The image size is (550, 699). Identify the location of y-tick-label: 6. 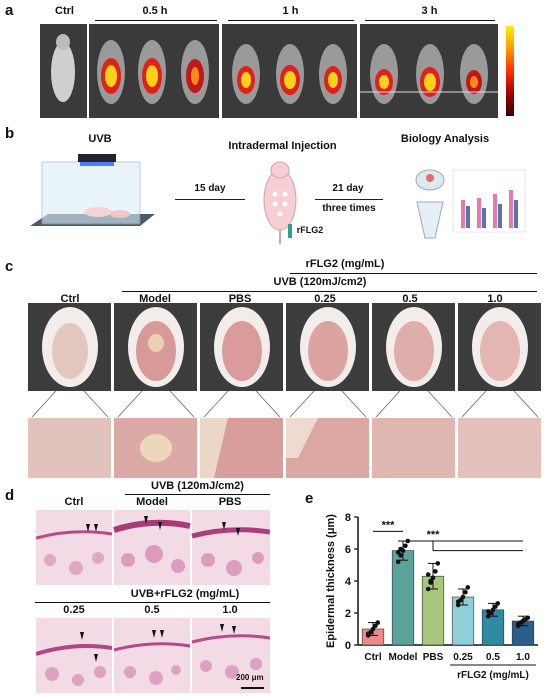
(348, 550).